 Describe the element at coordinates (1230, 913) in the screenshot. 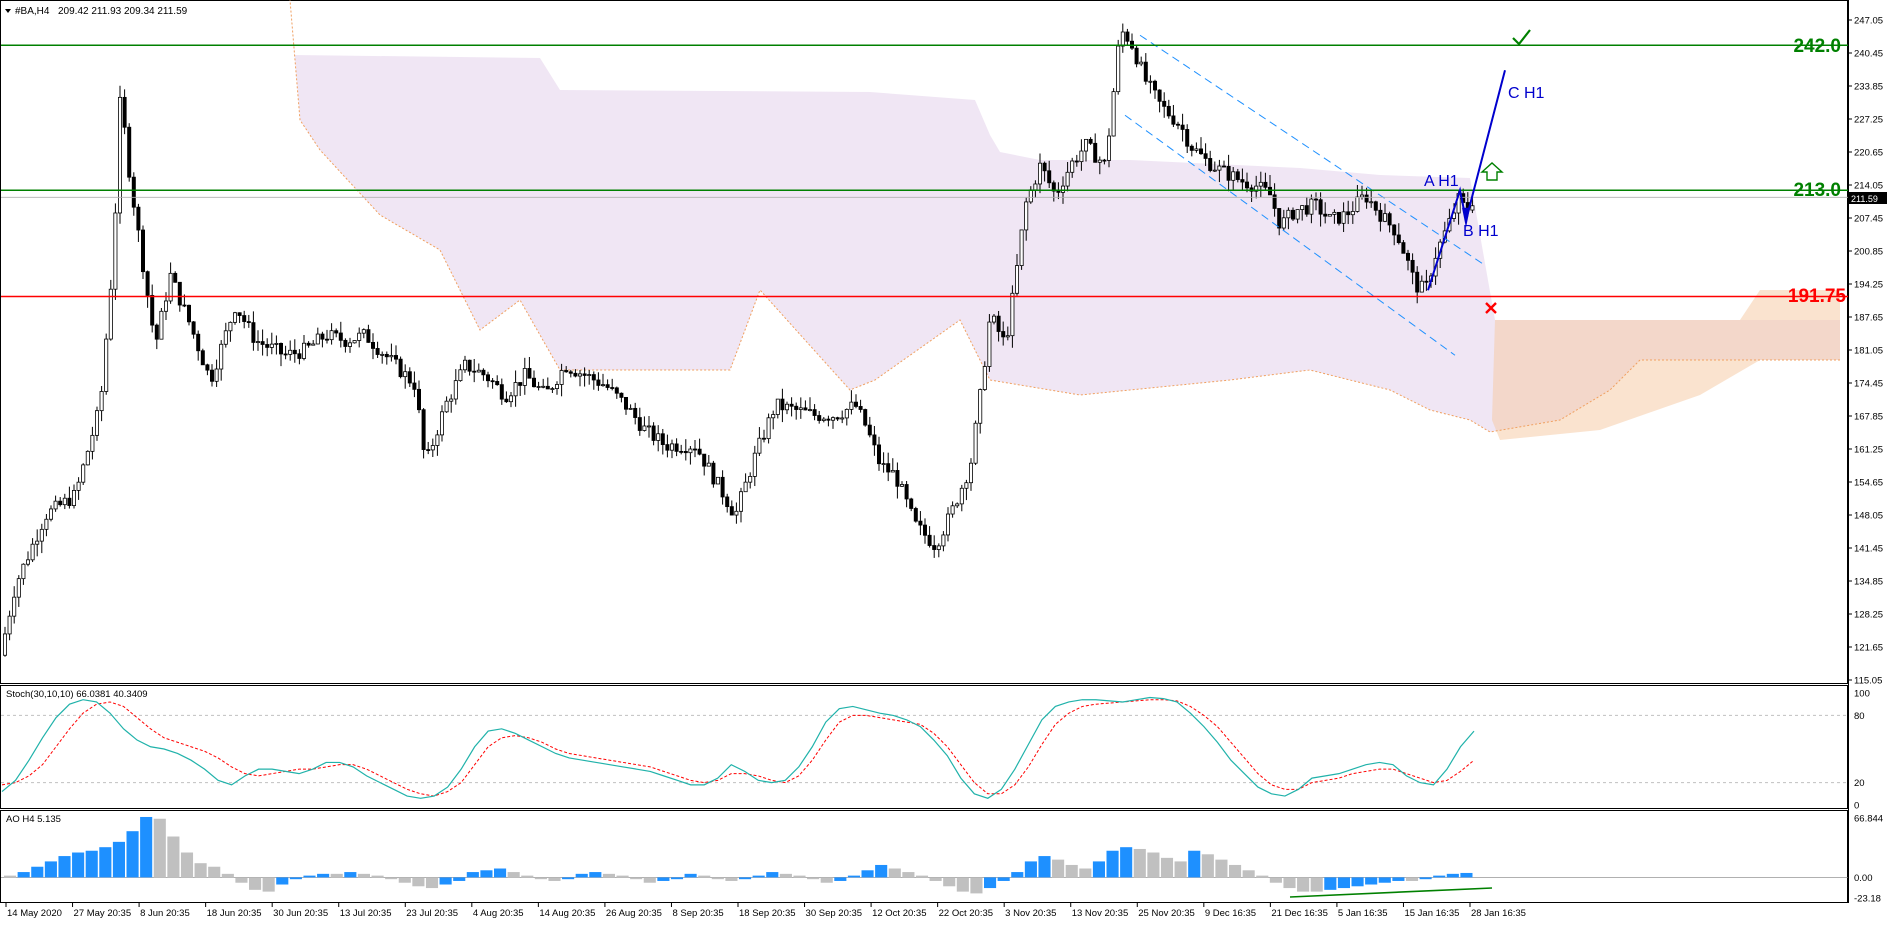

I see `time-tick-label: 9 Dec 16:35` at that location.